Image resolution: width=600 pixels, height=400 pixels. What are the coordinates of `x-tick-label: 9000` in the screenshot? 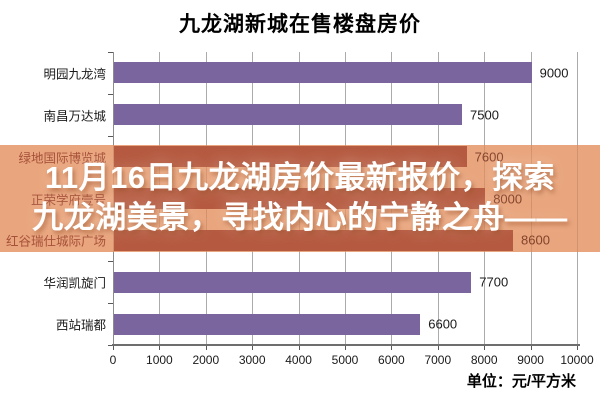 It's located at (530, 360).